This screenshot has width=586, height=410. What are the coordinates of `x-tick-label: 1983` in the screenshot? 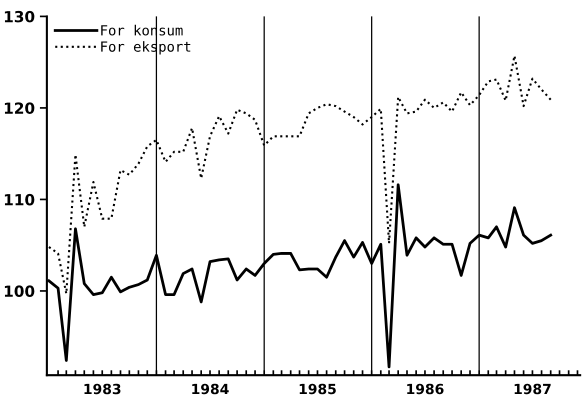 It's located at (102, 389).